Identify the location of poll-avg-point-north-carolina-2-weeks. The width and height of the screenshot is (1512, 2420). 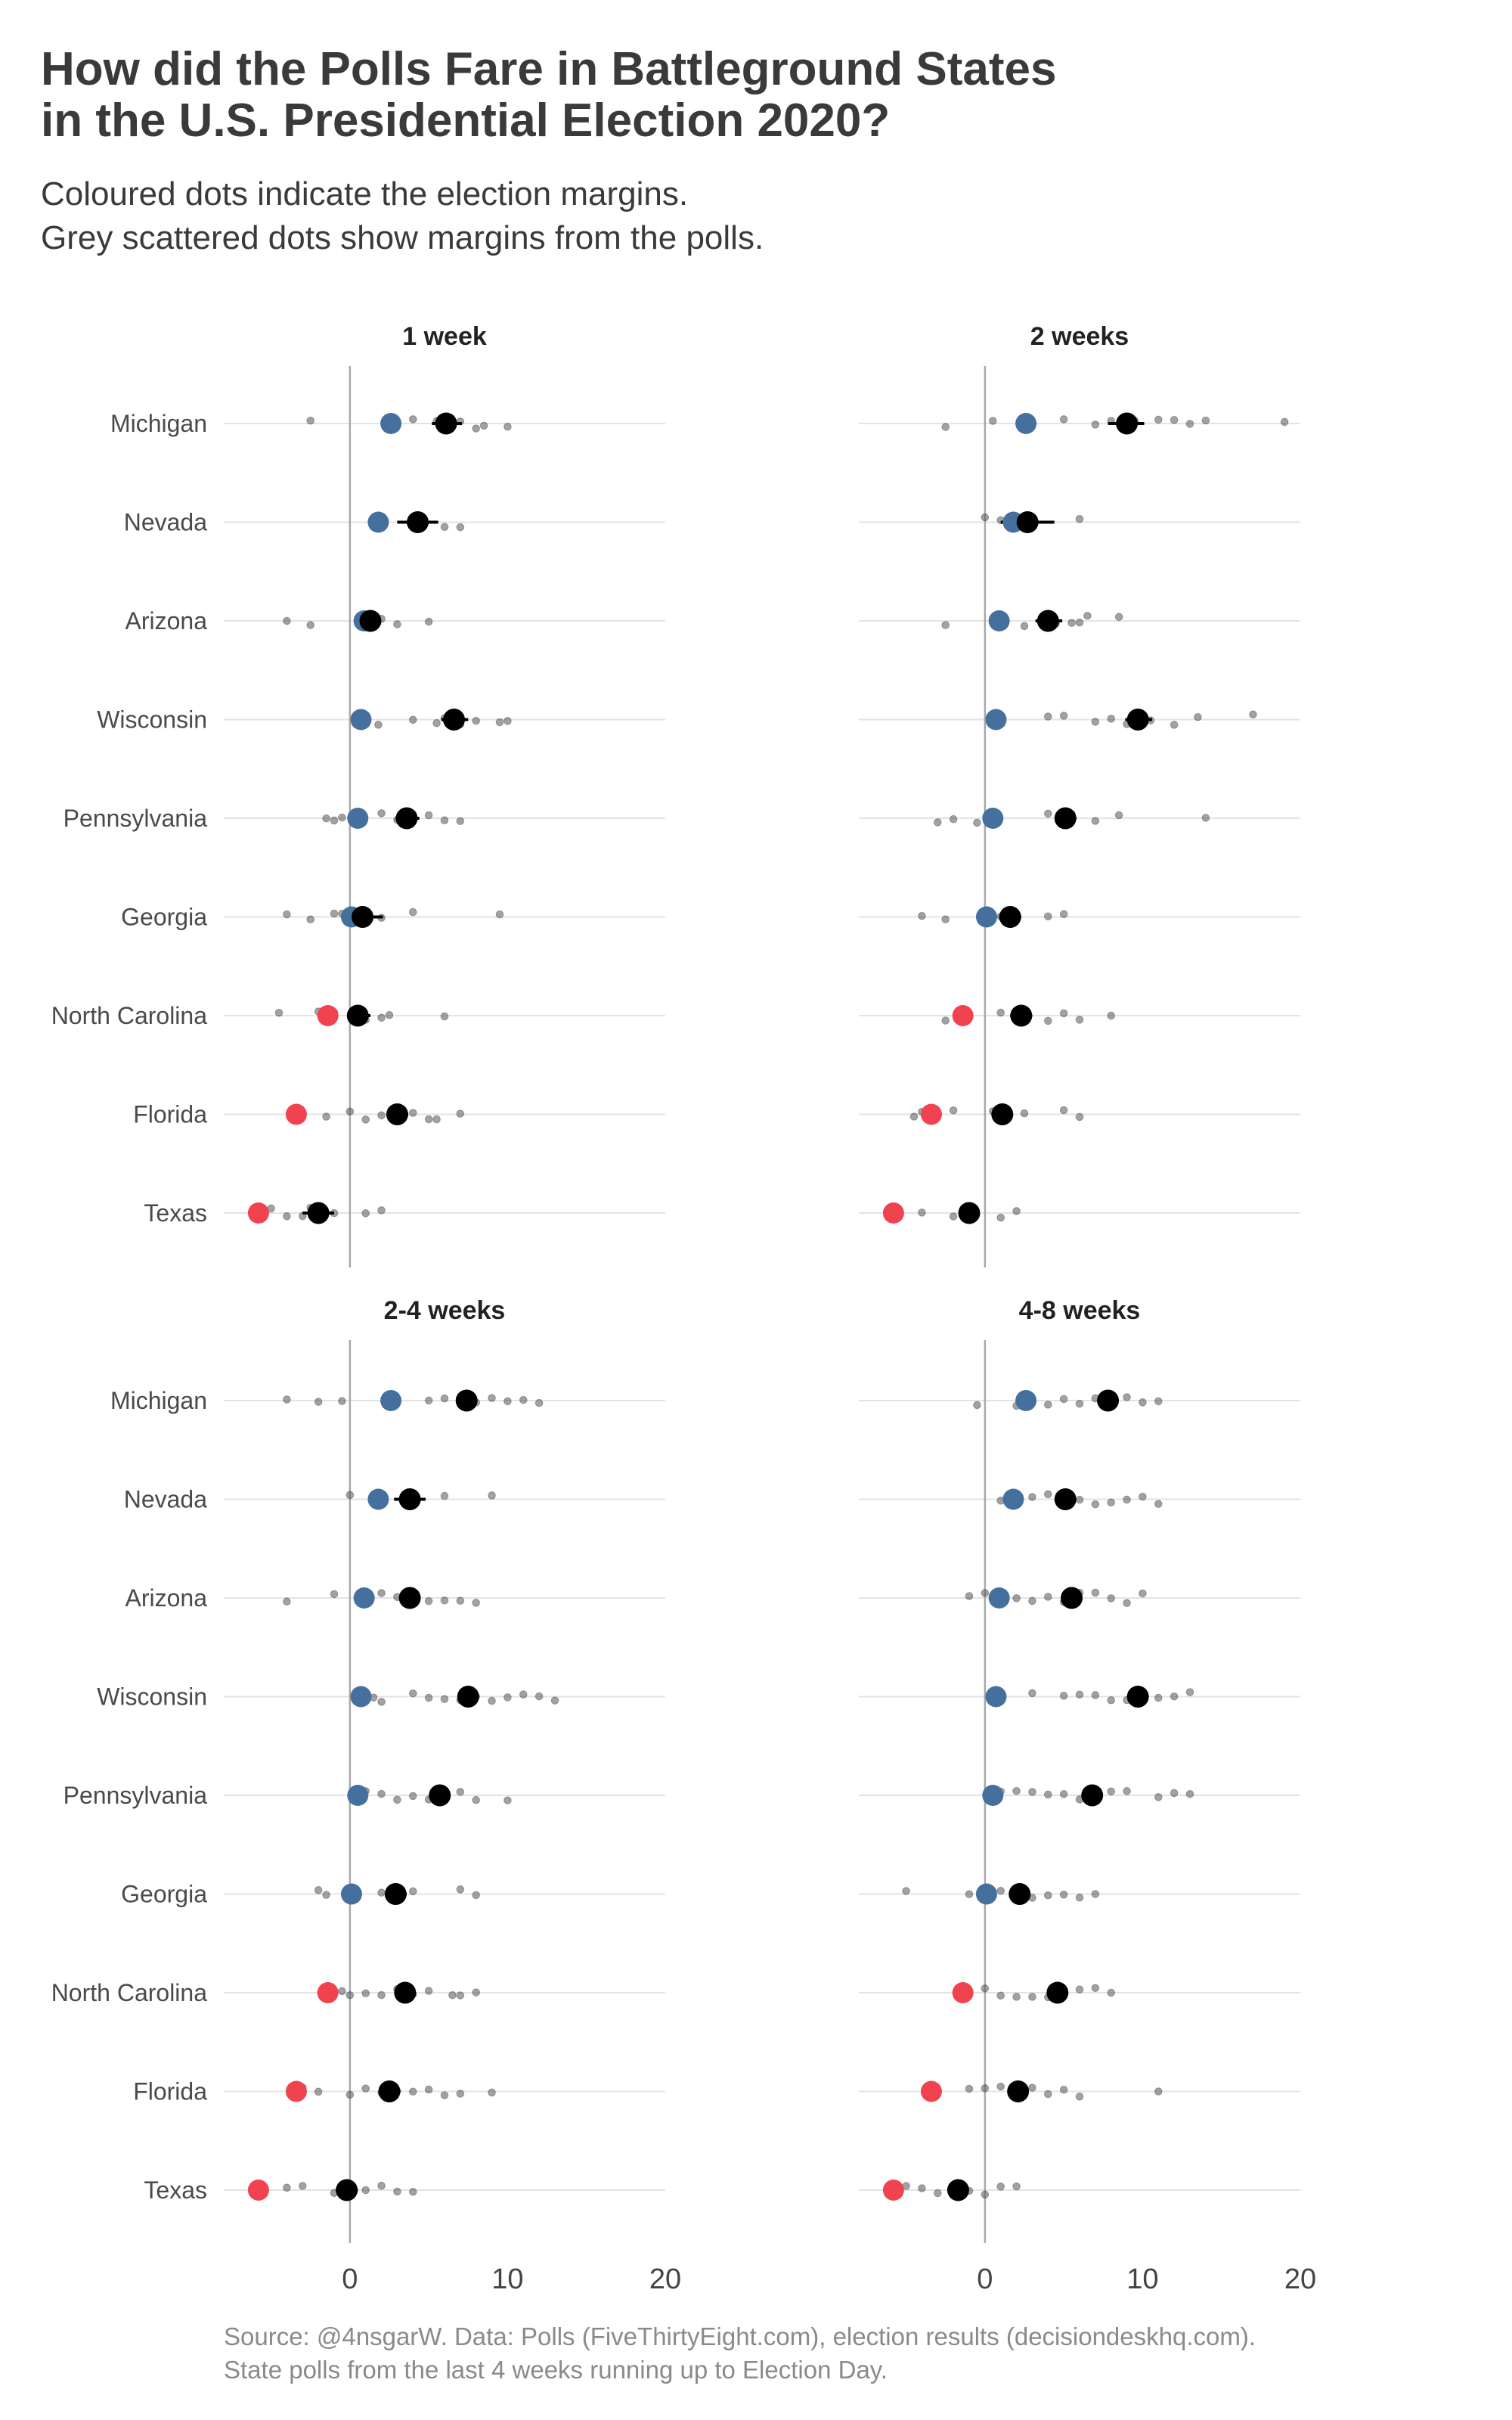
(1021, 1015).